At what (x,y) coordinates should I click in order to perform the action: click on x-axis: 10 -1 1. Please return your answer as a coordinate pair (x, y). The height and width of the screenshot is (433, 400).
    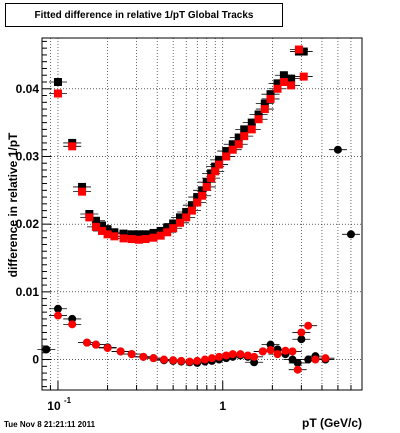
    Looking at the image, I should click on (202, 397).